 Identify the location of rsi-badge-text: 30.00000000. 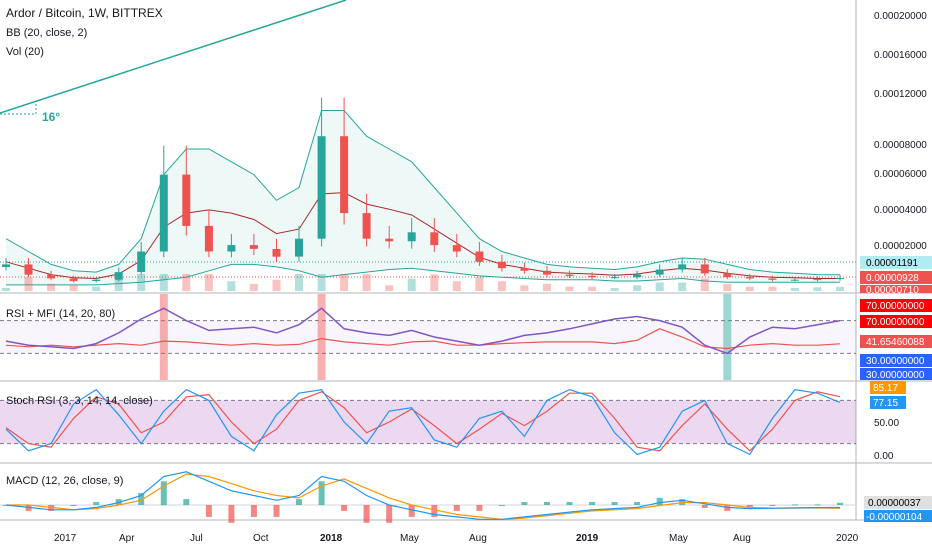
(895, 375).